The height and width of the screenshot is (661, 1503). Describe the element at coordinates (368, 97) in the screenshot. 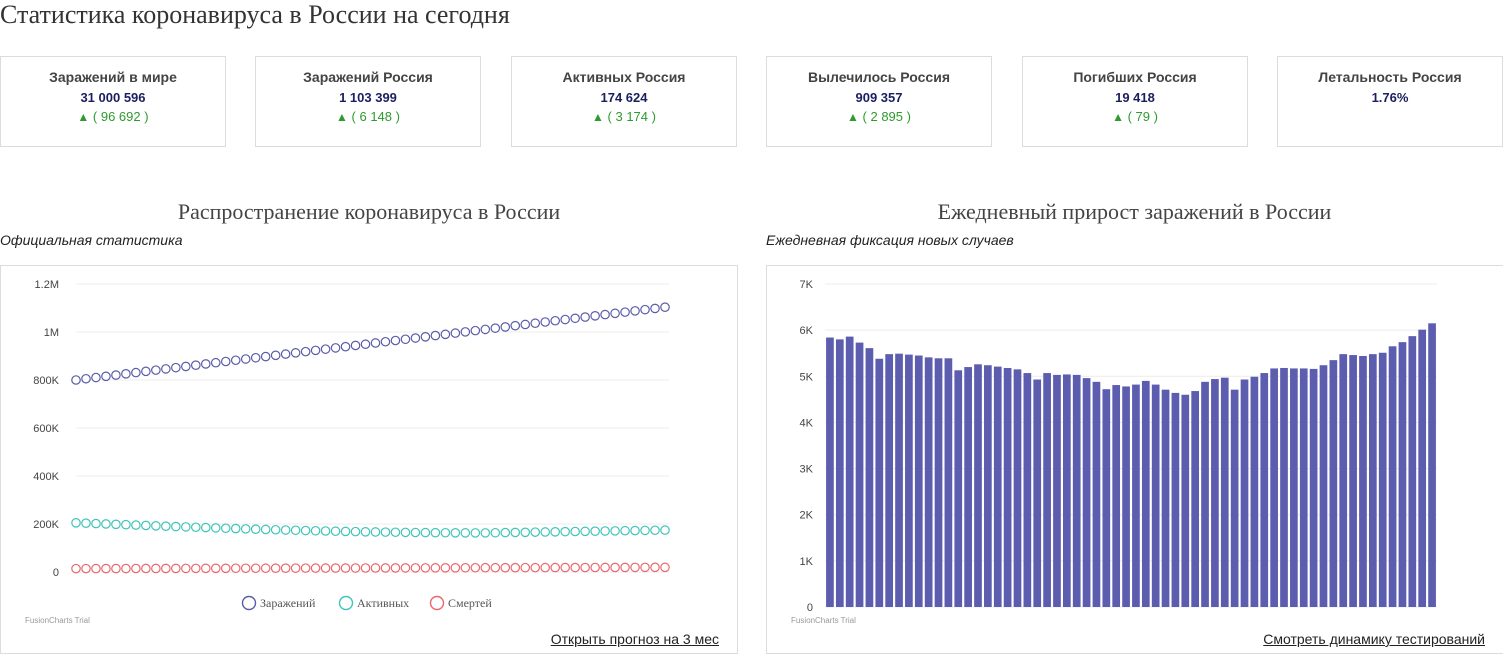

I see `stat-card-value: 1 103 399` at that location.